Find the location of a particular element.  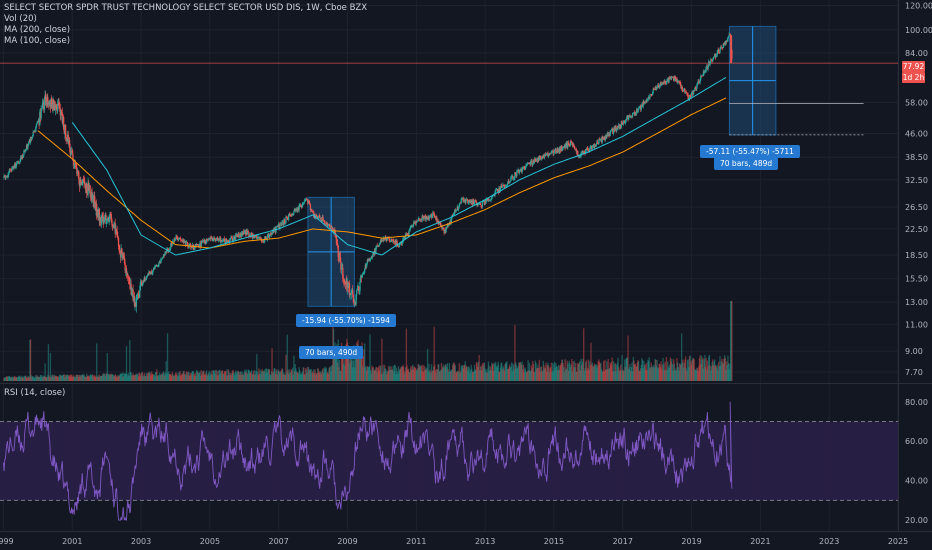

price-tick-label: 22.50 is located at coordinates (916, 229).